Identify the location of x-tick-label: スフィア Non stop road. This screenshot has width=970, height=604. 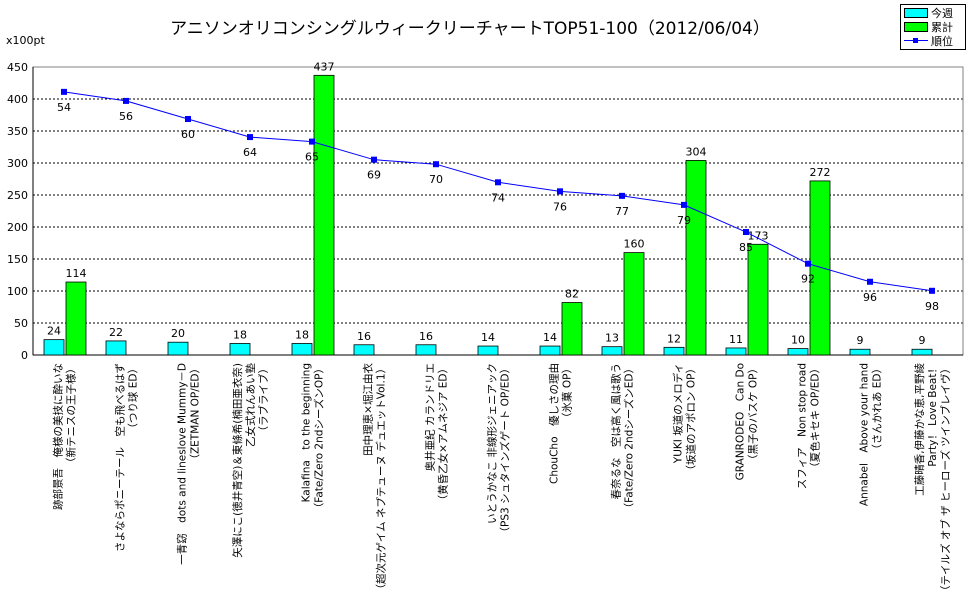
(803, 426).